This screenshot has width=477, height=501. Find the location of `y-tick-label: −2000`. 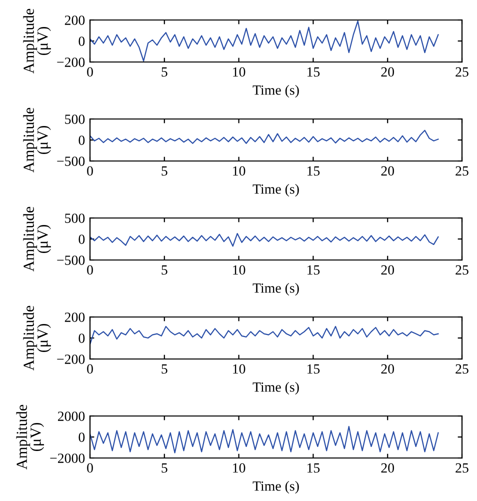

y-tick-label: −2000 is located at coordinates (67, 458).